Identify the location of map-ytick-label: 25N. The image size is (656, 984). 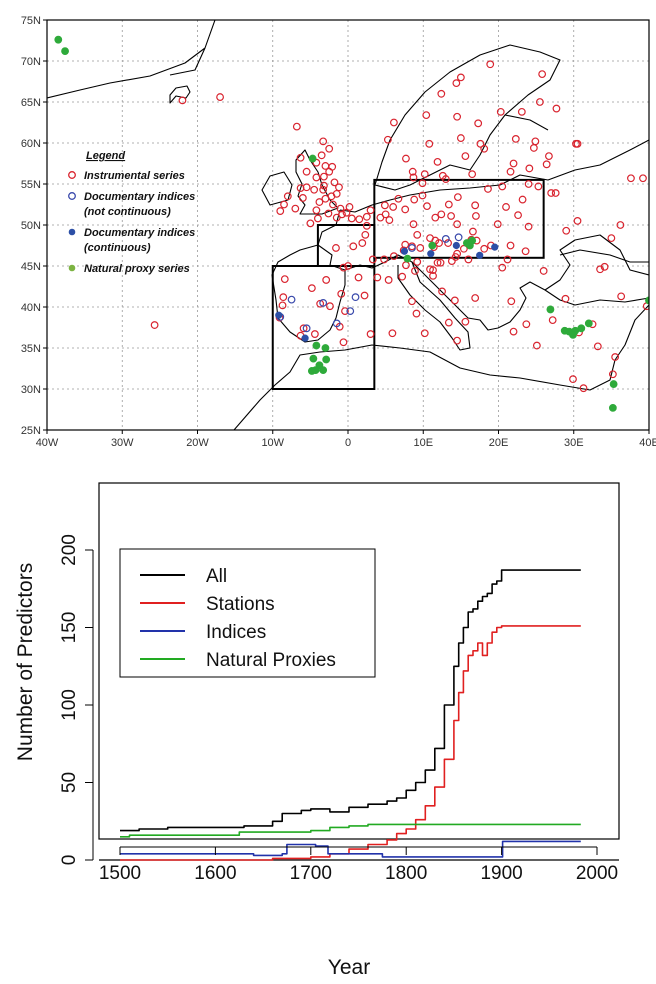
(31, 431).